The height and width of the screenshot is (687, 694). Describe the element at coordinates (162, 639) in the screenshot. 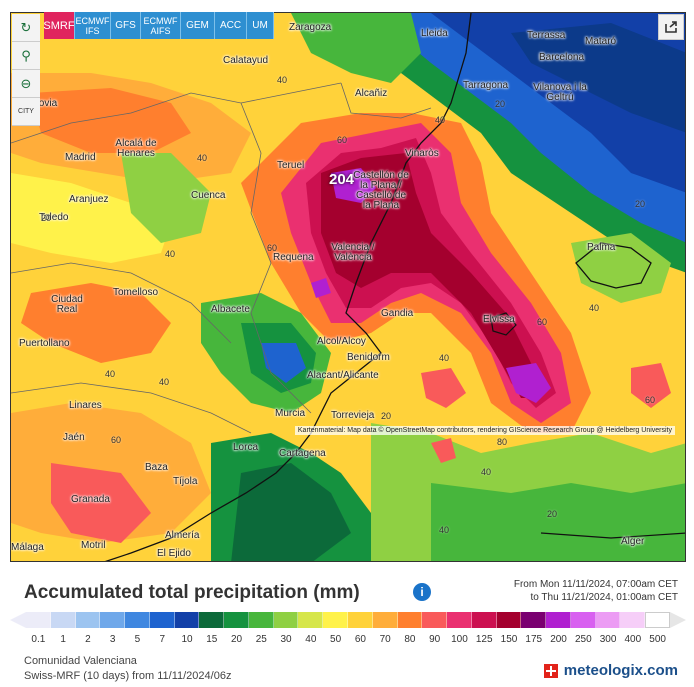

I see `scale-tick-label: 7` at that location.